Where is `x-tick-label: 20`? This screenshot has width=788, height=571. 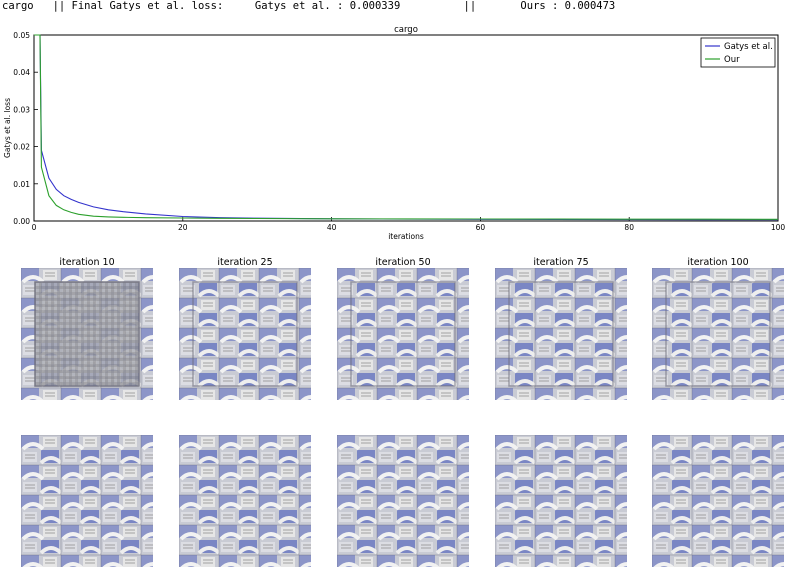
x-tick-label: 20 is located at coordinates (183, 227).